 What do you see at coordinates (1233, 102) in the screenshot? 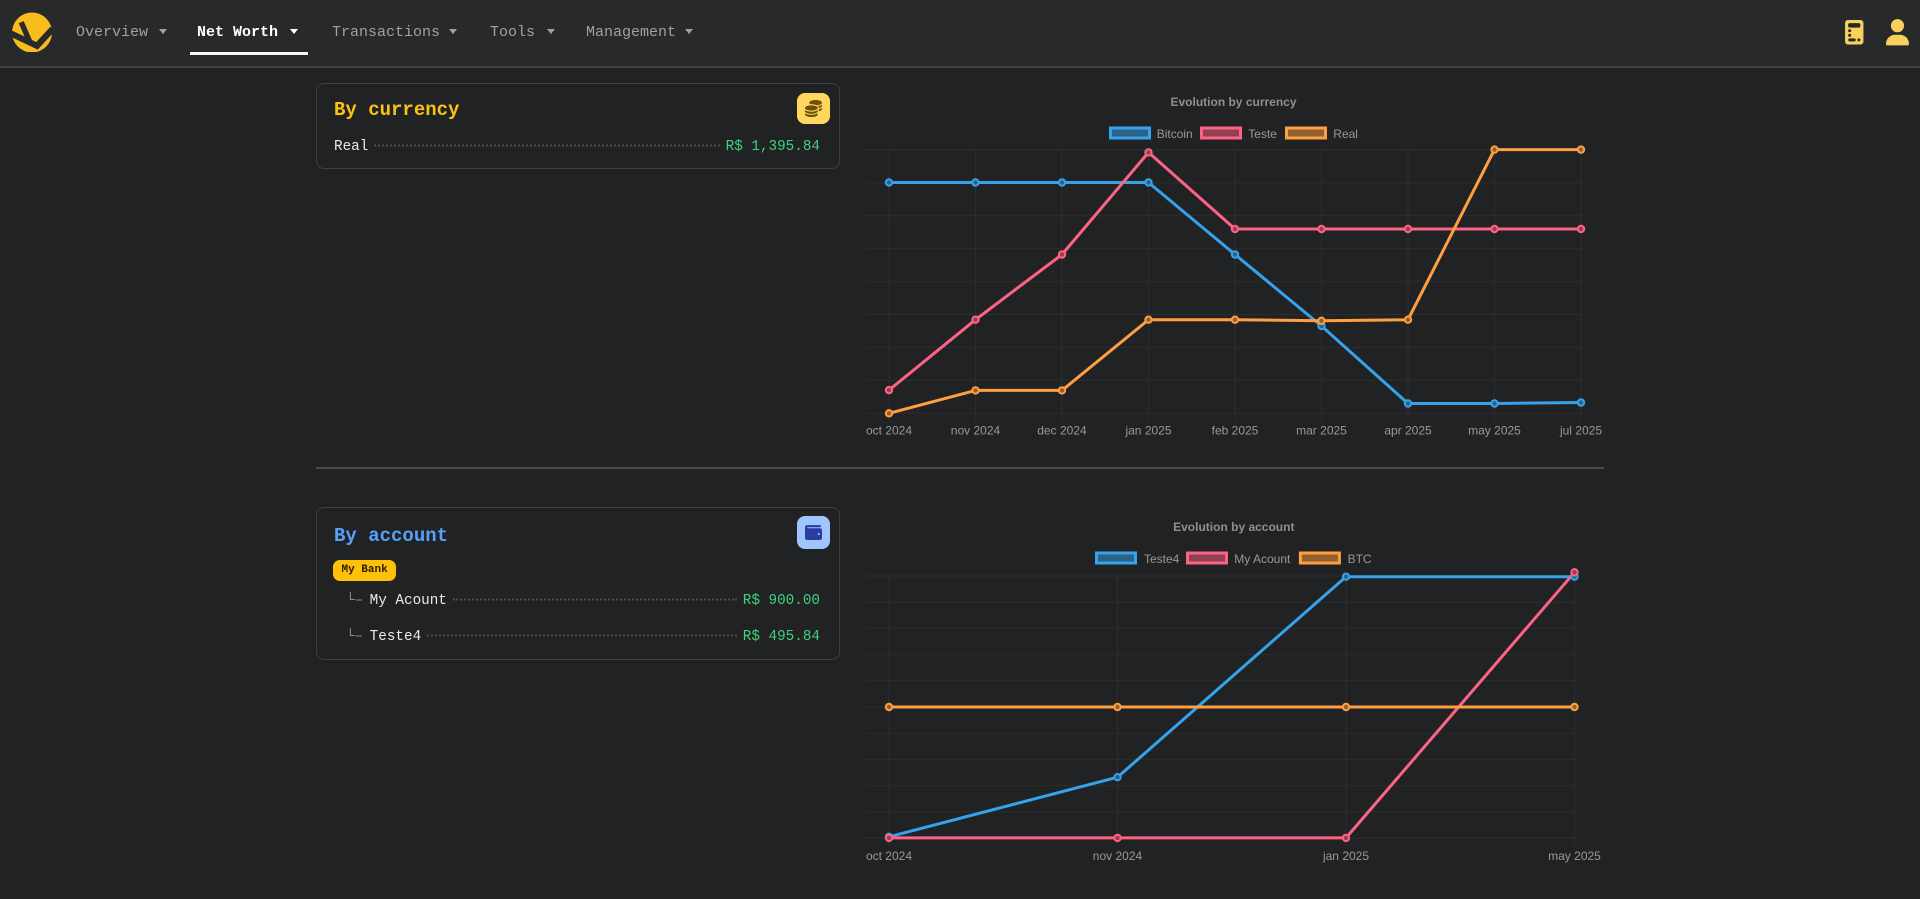
I see `svg-text: Evolution by currency` at bounding box center [1233, 102].